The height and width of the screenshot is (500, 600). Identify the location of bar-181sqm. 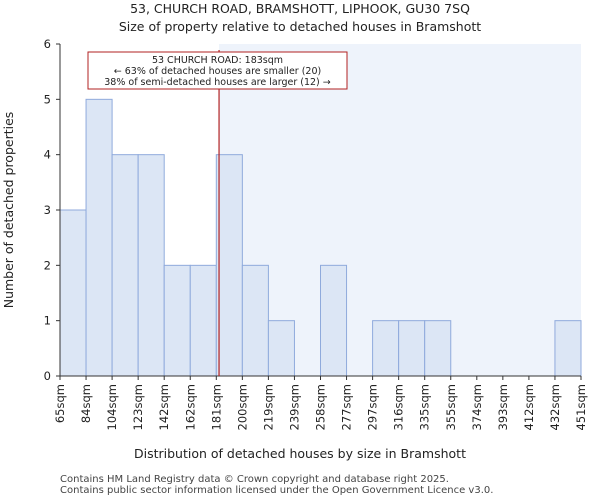
(229, 265).